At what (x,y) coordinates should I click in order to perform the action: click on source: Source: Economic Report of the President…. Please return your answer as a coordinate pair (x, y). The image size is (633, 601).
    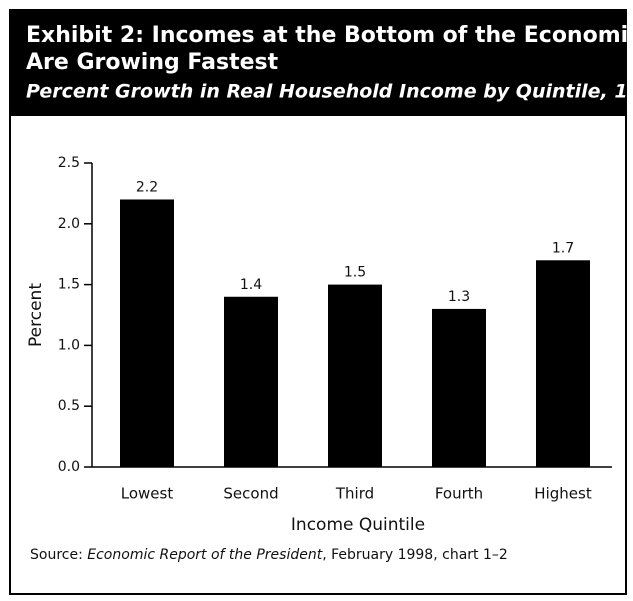
    Looking at the image, I should click on (269, 555).